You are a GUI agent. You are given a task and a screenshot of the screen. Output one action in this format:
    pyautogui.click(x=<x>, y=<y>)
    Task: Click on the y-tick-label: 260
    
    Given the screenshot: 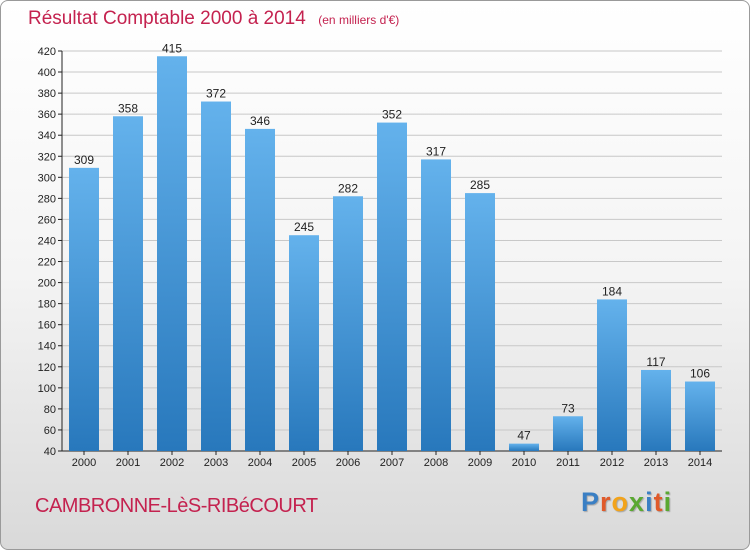 What is the action you would take?
    pyautogui.click(x=47, y=220)
    